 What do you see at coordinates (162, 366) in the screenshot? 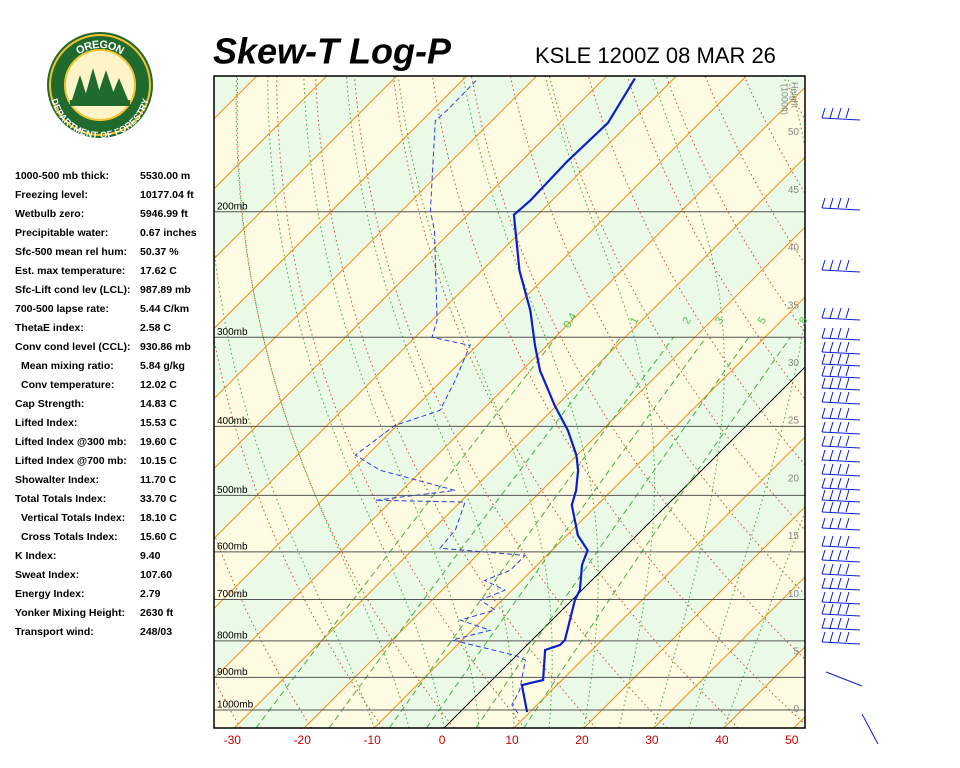
I see `stat-value: 5.84 g/kg` at bounding box center [162, 366].